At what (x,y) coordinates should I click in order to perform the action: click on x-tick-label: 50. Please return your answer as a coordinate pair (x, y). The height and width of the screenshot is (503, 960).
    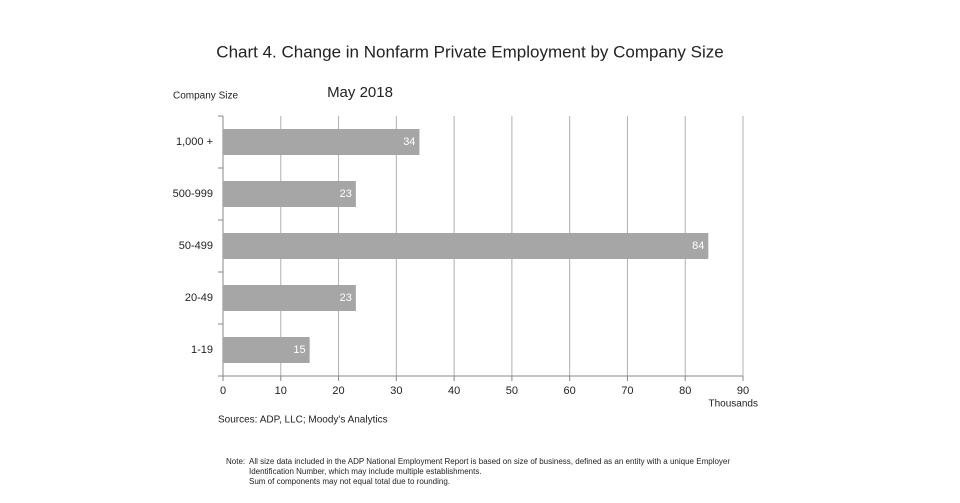
    Looking at the image, I should click on (512, 391).